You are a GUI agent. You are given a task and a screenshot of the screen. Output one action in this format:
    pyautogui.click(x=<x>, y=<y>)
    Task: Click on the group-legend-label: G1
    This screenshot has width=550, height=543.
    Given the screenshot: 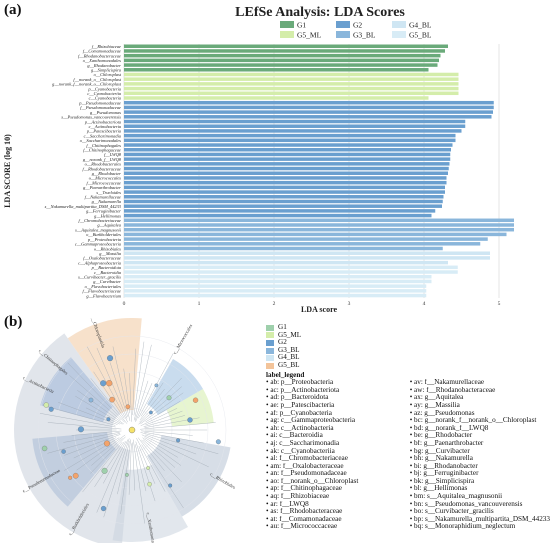 What is the action you would take?
    pyautogui.click(x=282, y=327)
    